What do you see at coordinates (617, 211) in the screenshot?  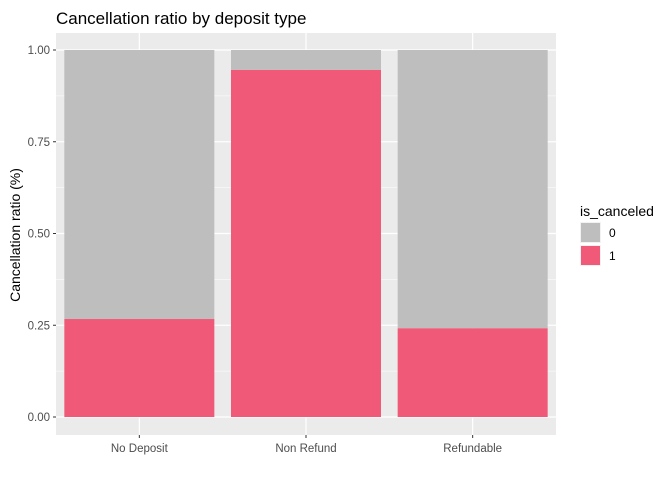 I see `legend-title: is_canceled` at bounding box center [617, 211].